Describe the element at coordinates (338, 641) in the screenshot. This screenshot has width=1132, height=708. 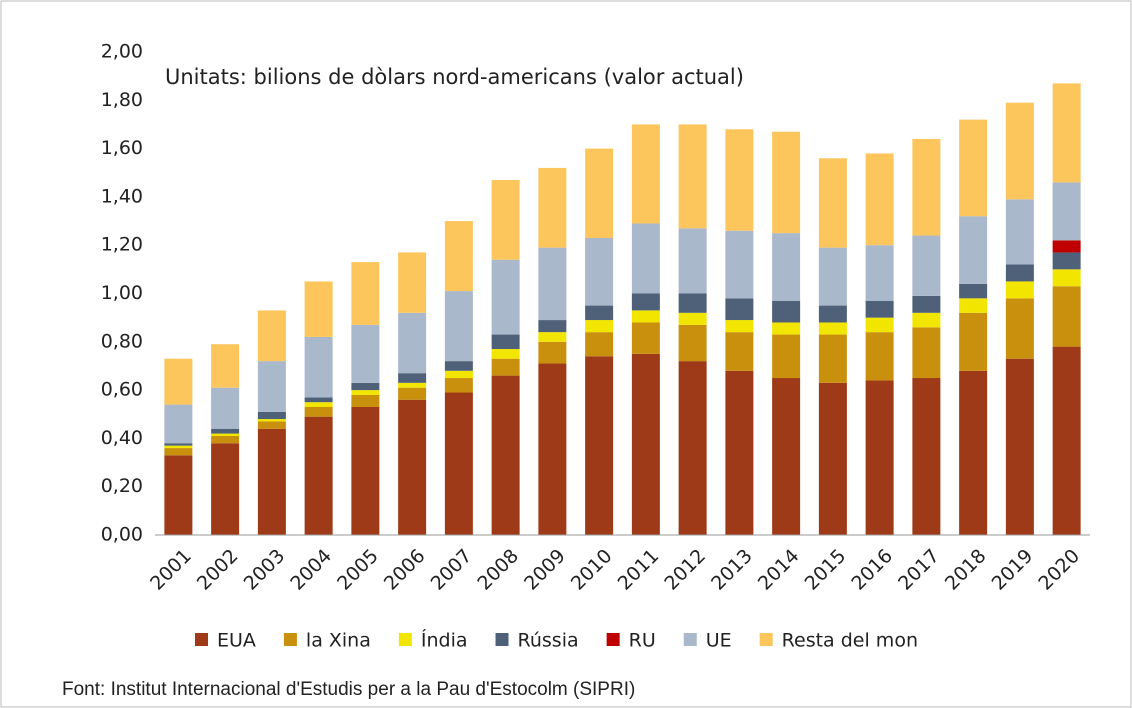
I see `legend-label: la Xina` at that location.